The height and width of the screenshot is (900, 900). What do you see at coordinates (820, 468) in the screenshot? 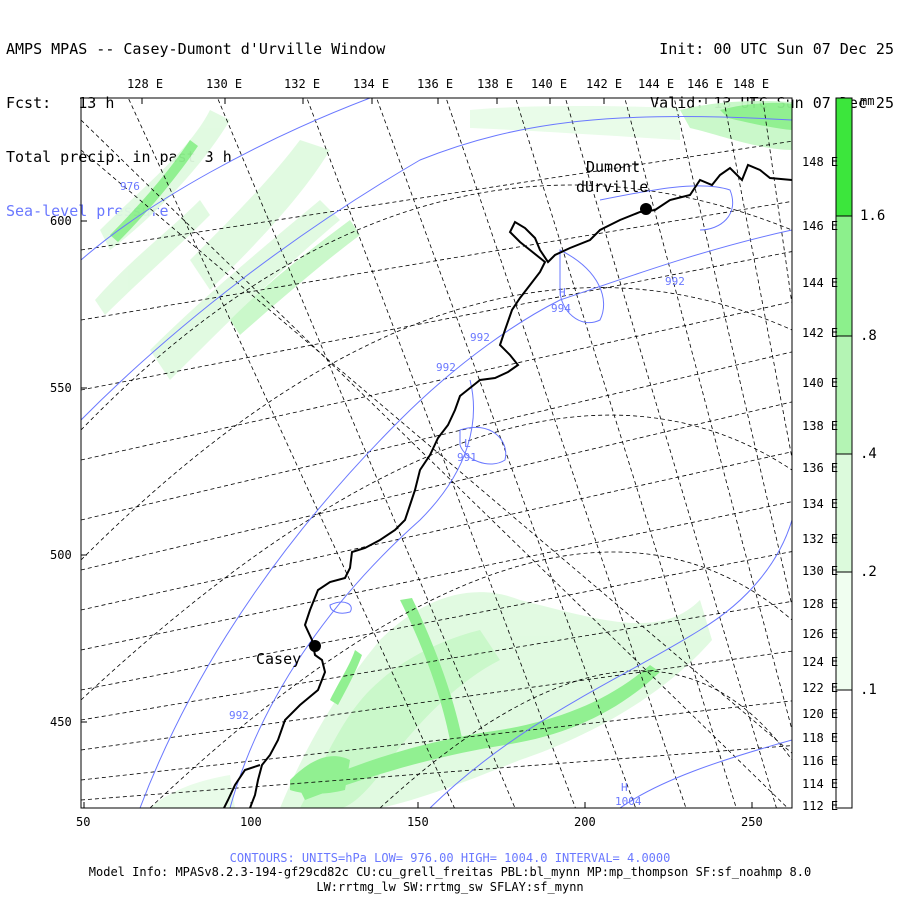
I see `right-lon-label: 136 E` at bounding box center [820, 468].